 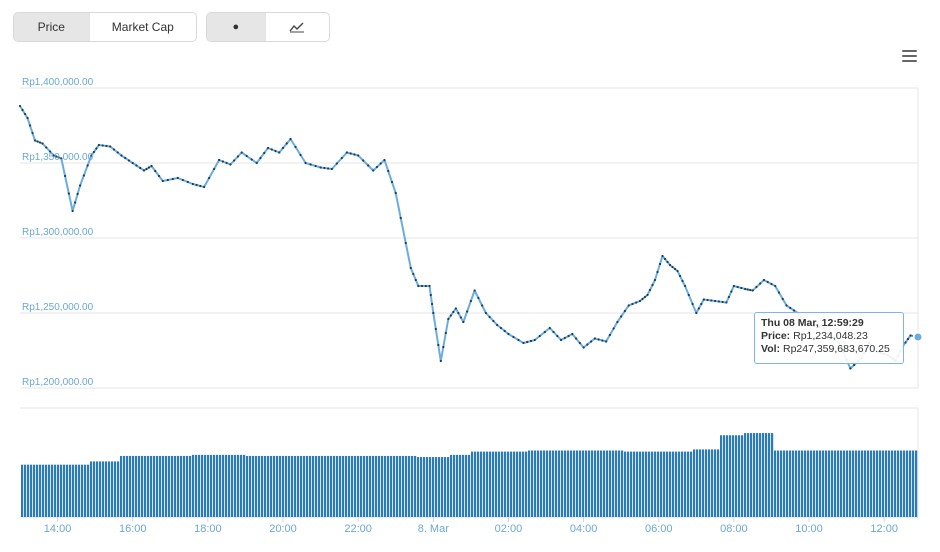 I want to click on price-tab: Price, so click(x=51, y=27).